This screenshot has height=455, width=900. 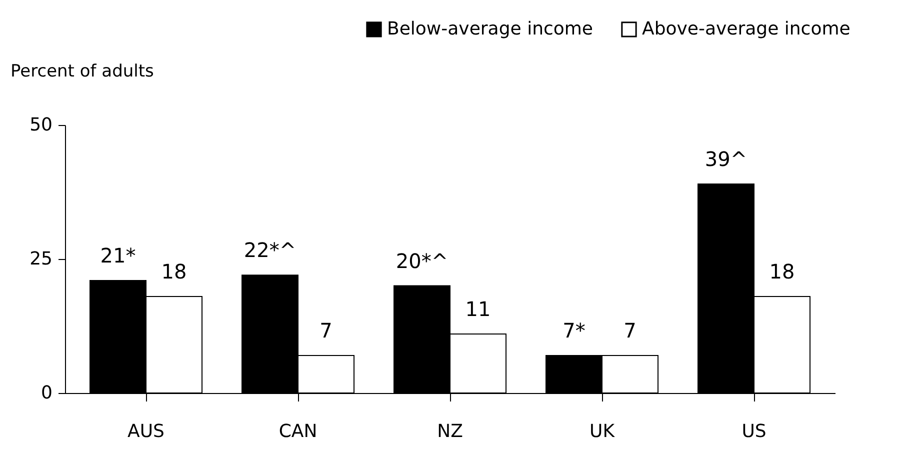 I want to click on x-tick-label: CAN, so click(x=298, y=431).